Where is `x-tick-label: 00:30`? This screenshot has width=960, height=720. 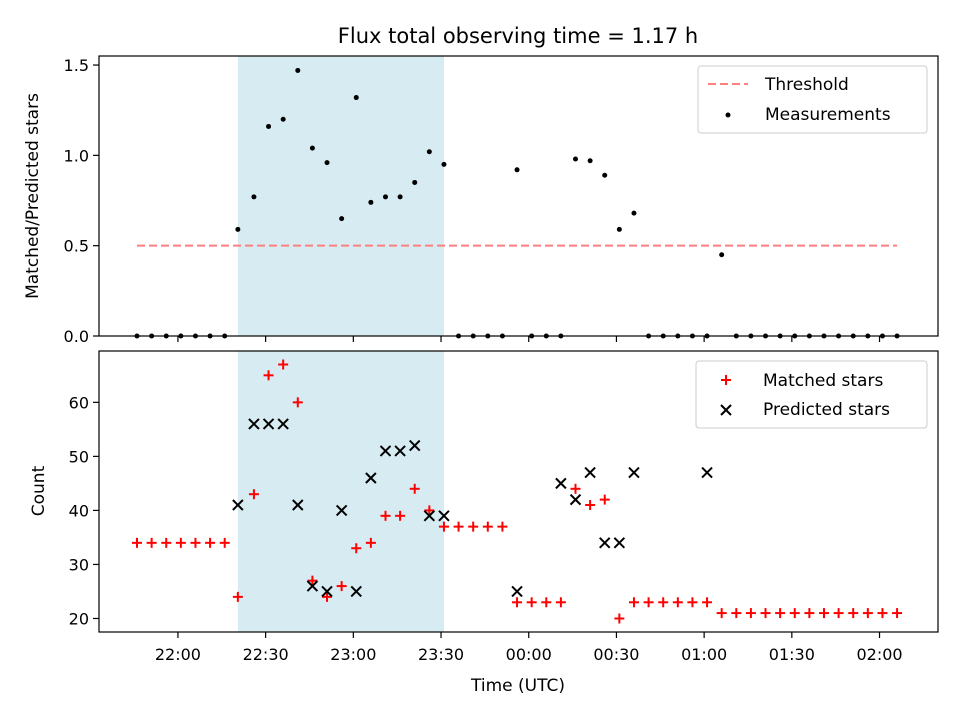 x-tick-label: 00:30 is located at coordinates (616, 654).